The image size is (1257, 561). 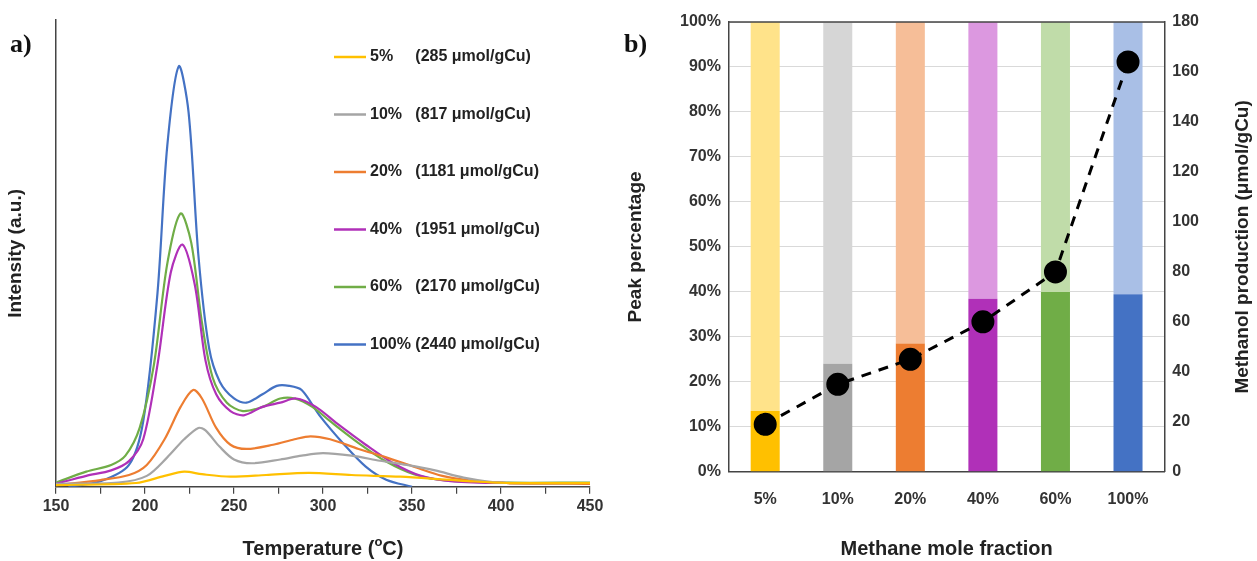 I want to click on y2-axis-title: Methanol production (μmol/gCu), so click(x=1242, y=247).